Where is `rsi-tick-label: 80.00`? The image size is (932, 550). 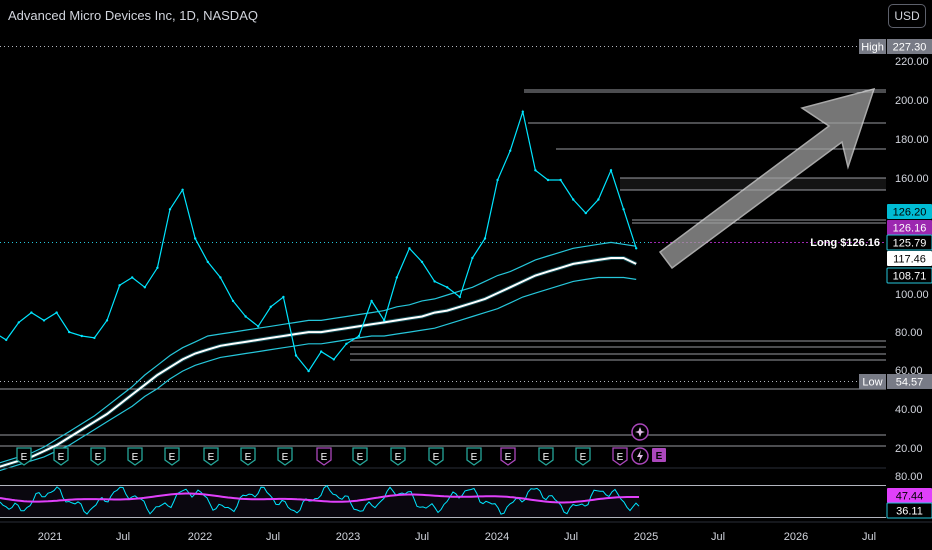 rsi-tick-label: 80.00 is located at coordinates (909, 477).